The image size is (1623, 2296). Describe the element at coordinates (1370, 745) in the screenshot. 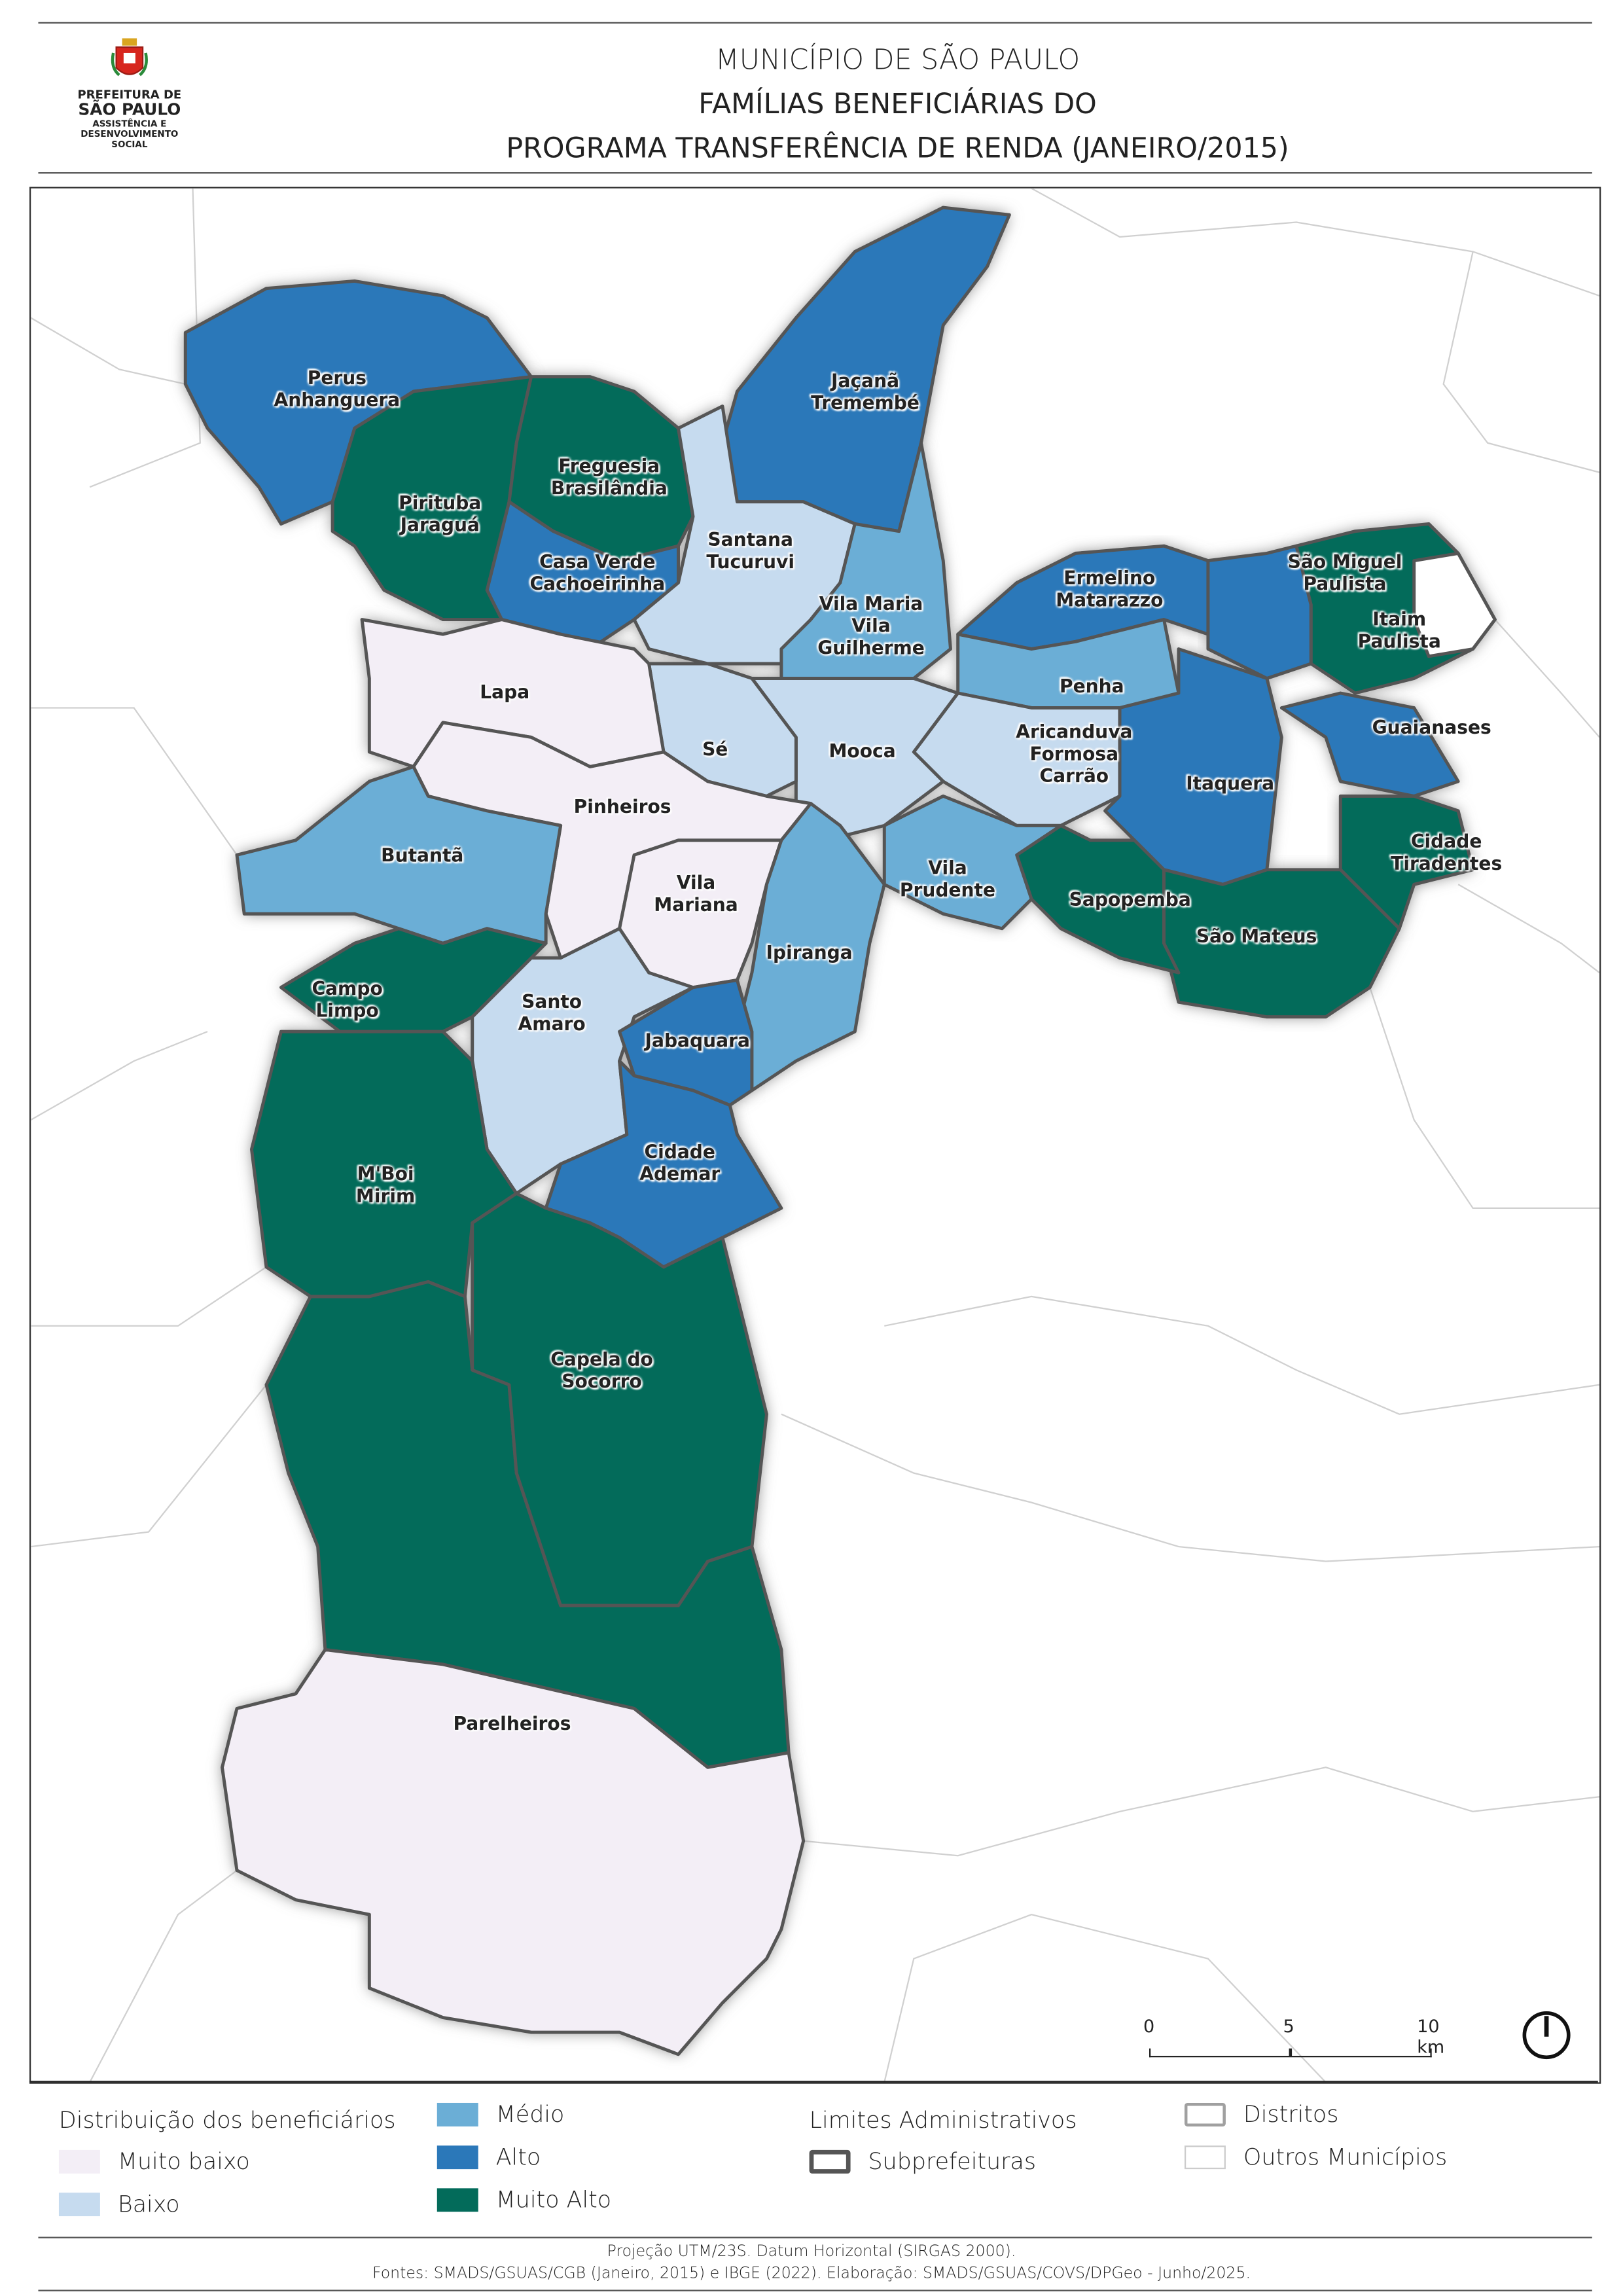

I see `region-guaianases` at that location.